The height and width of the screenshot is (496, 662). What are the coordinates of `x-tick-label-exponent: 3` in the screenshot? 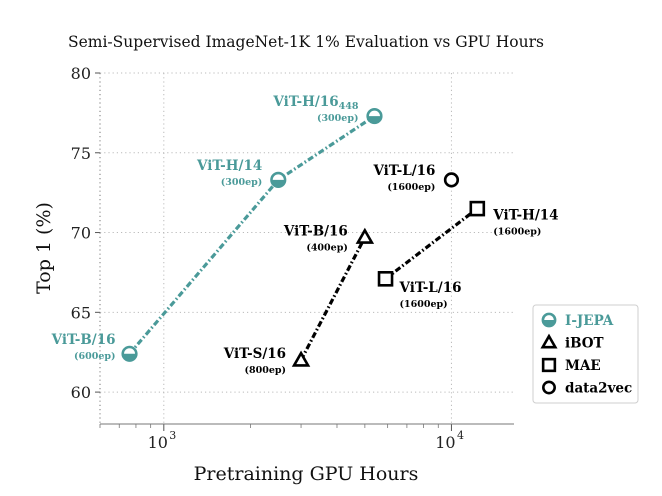 It's located at (172, 435).